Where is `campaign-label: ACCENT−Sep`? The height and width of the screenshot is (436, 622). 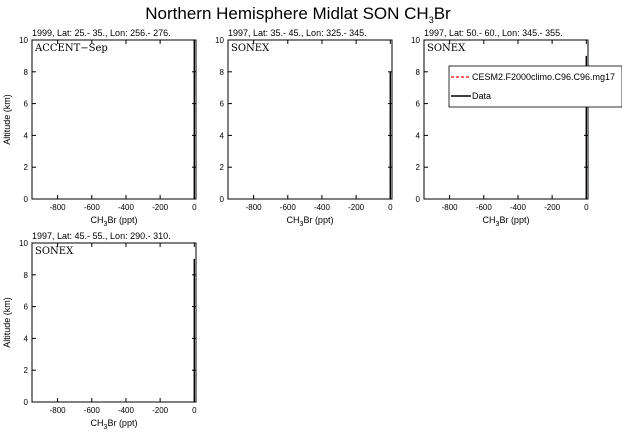 campaign-label: ACCENT−Sep is located at coordinates (71, 48).